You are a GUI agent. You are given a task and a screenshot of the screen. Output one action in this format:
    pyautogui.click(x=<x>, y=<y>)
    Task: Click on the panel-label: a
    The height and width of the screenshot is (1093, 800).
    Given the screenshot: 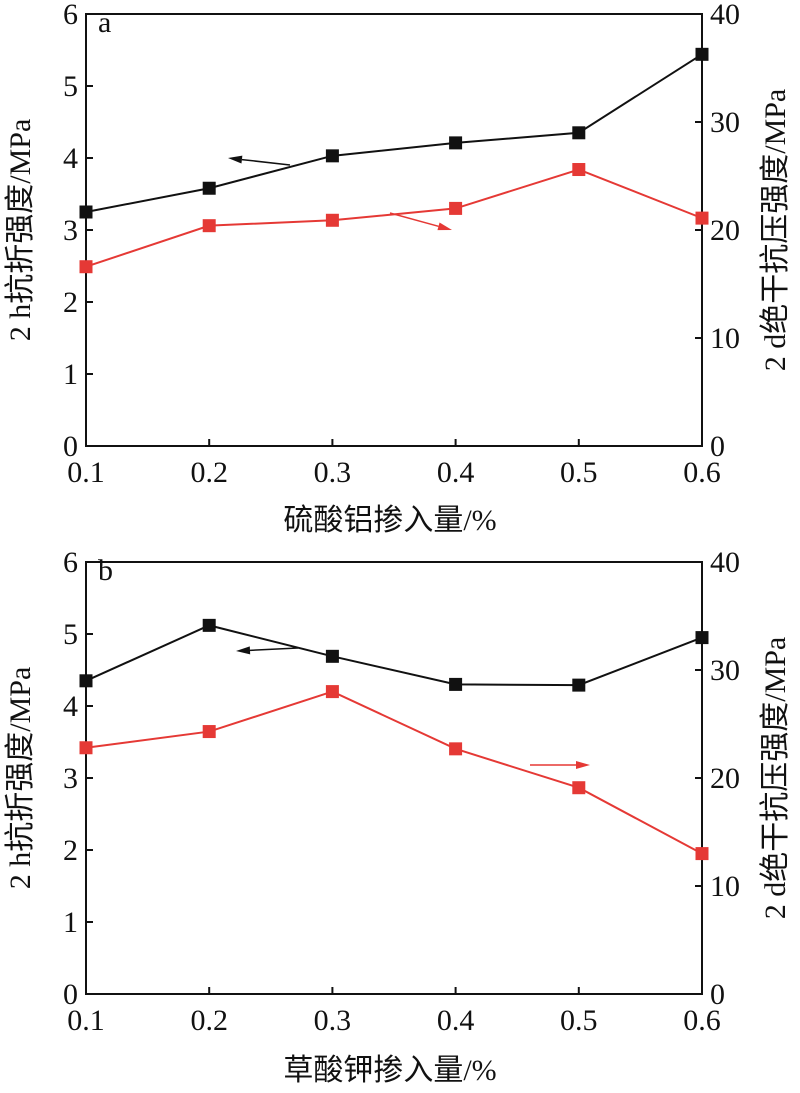 What is the action you would take?
    pyautogui.click(x=104, y=22)
    